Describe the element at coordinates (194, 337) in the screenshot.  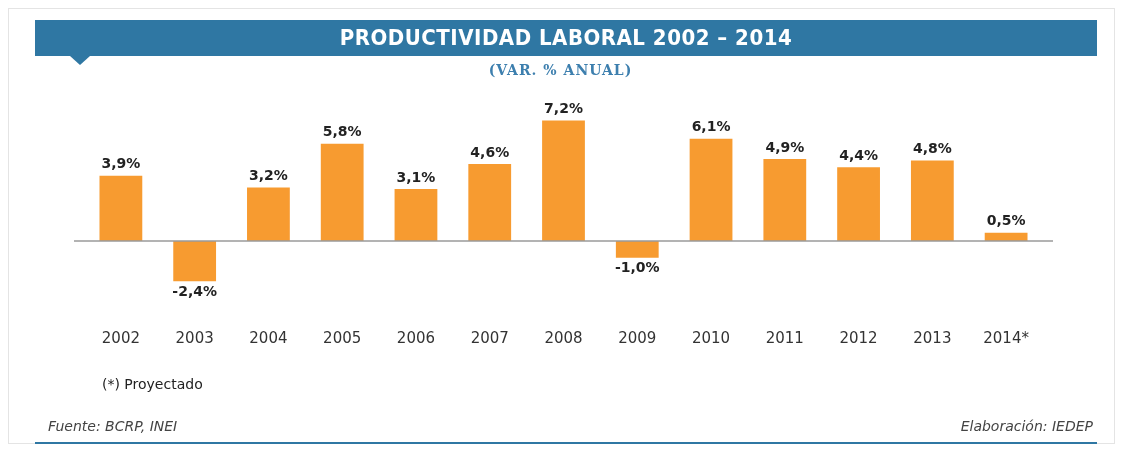
I see `x-tick-label: 2003` at that location.